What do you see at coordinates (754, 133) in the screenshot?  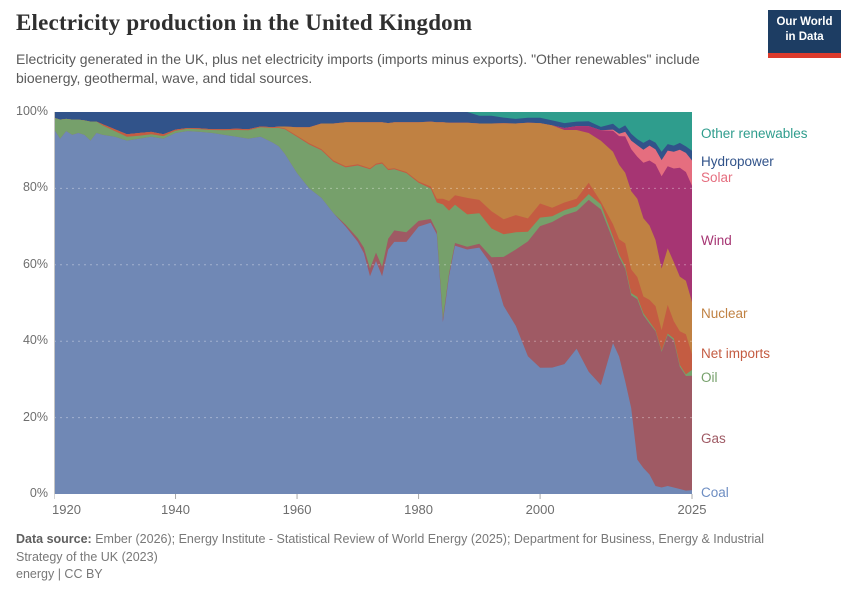 I see `legend-label-other-renewables: Other renewables` at bounding box center [754, 133].